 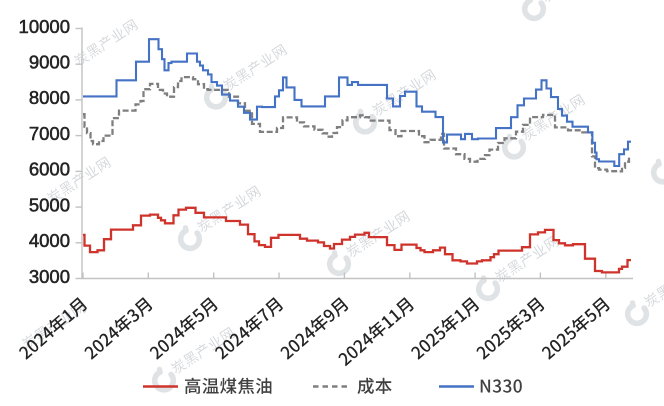 What do you see at coordinates (49, 276) in the screenshot?
I see `svg-text: 3000` at bounding box center [49, 276].